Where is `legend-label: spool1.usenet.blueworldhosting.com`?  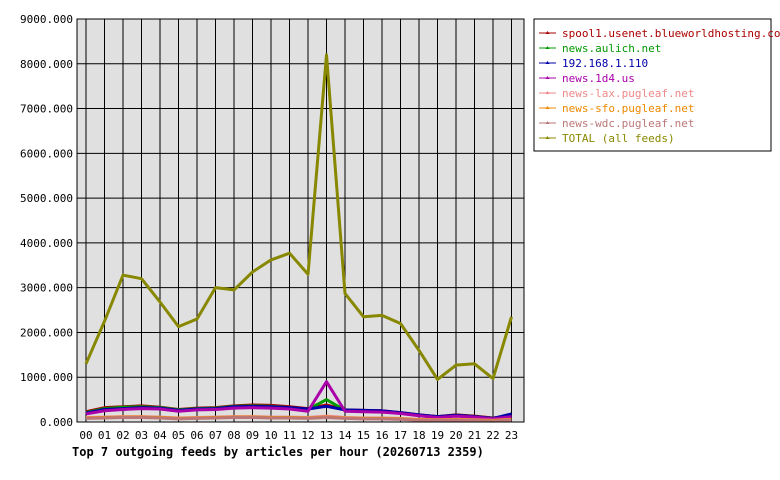 legend-label: spool1.usenet.blueworldhosting.com is located at coordinates (671, 33).